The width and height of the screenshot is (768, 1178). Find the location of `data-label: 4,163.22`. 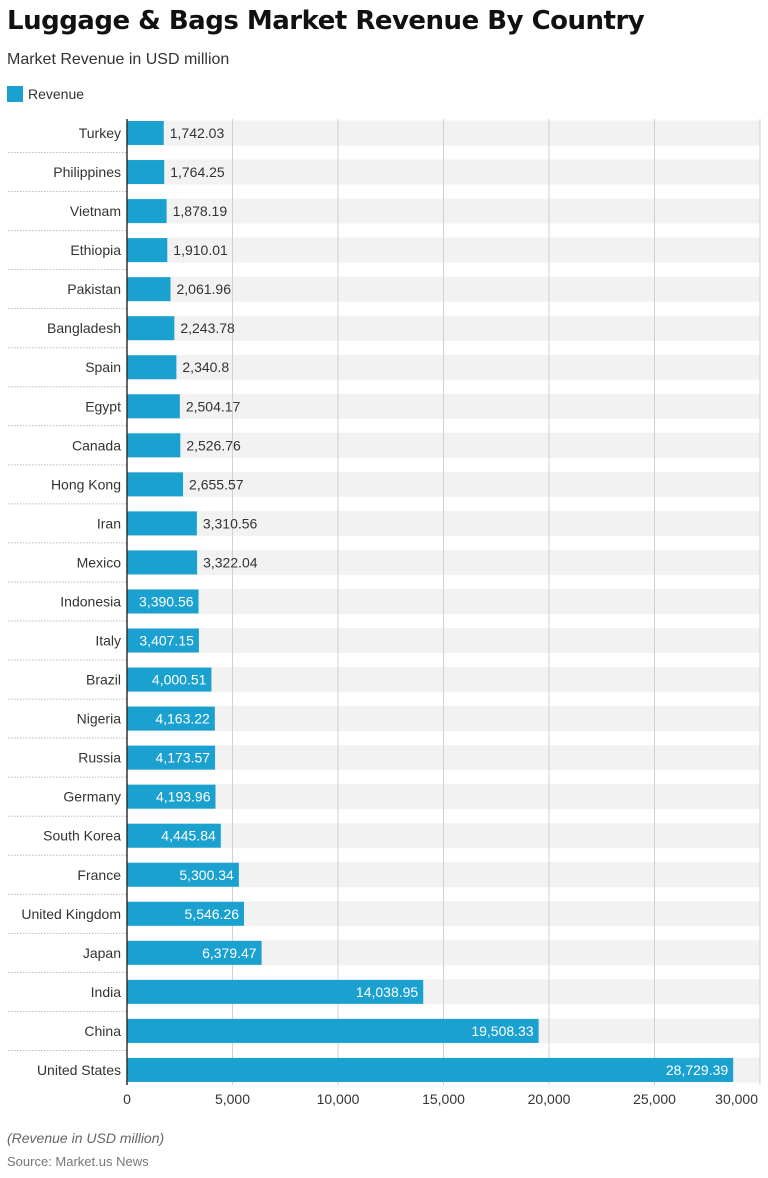

data-label: 4,163.22 is located at coordinates (182, 719).